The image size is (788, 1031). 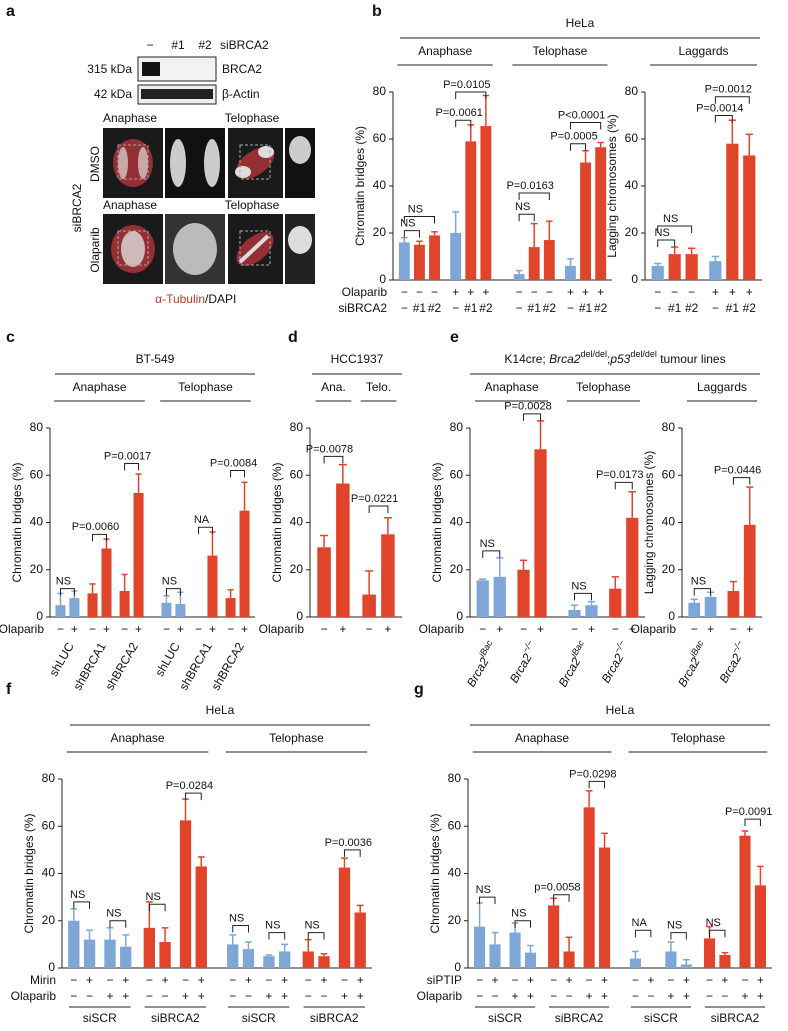 What do you see at coordinates (130, 205) in the screenshot?
I see `column-label: Anaphase` at bounding box center [130, 205].